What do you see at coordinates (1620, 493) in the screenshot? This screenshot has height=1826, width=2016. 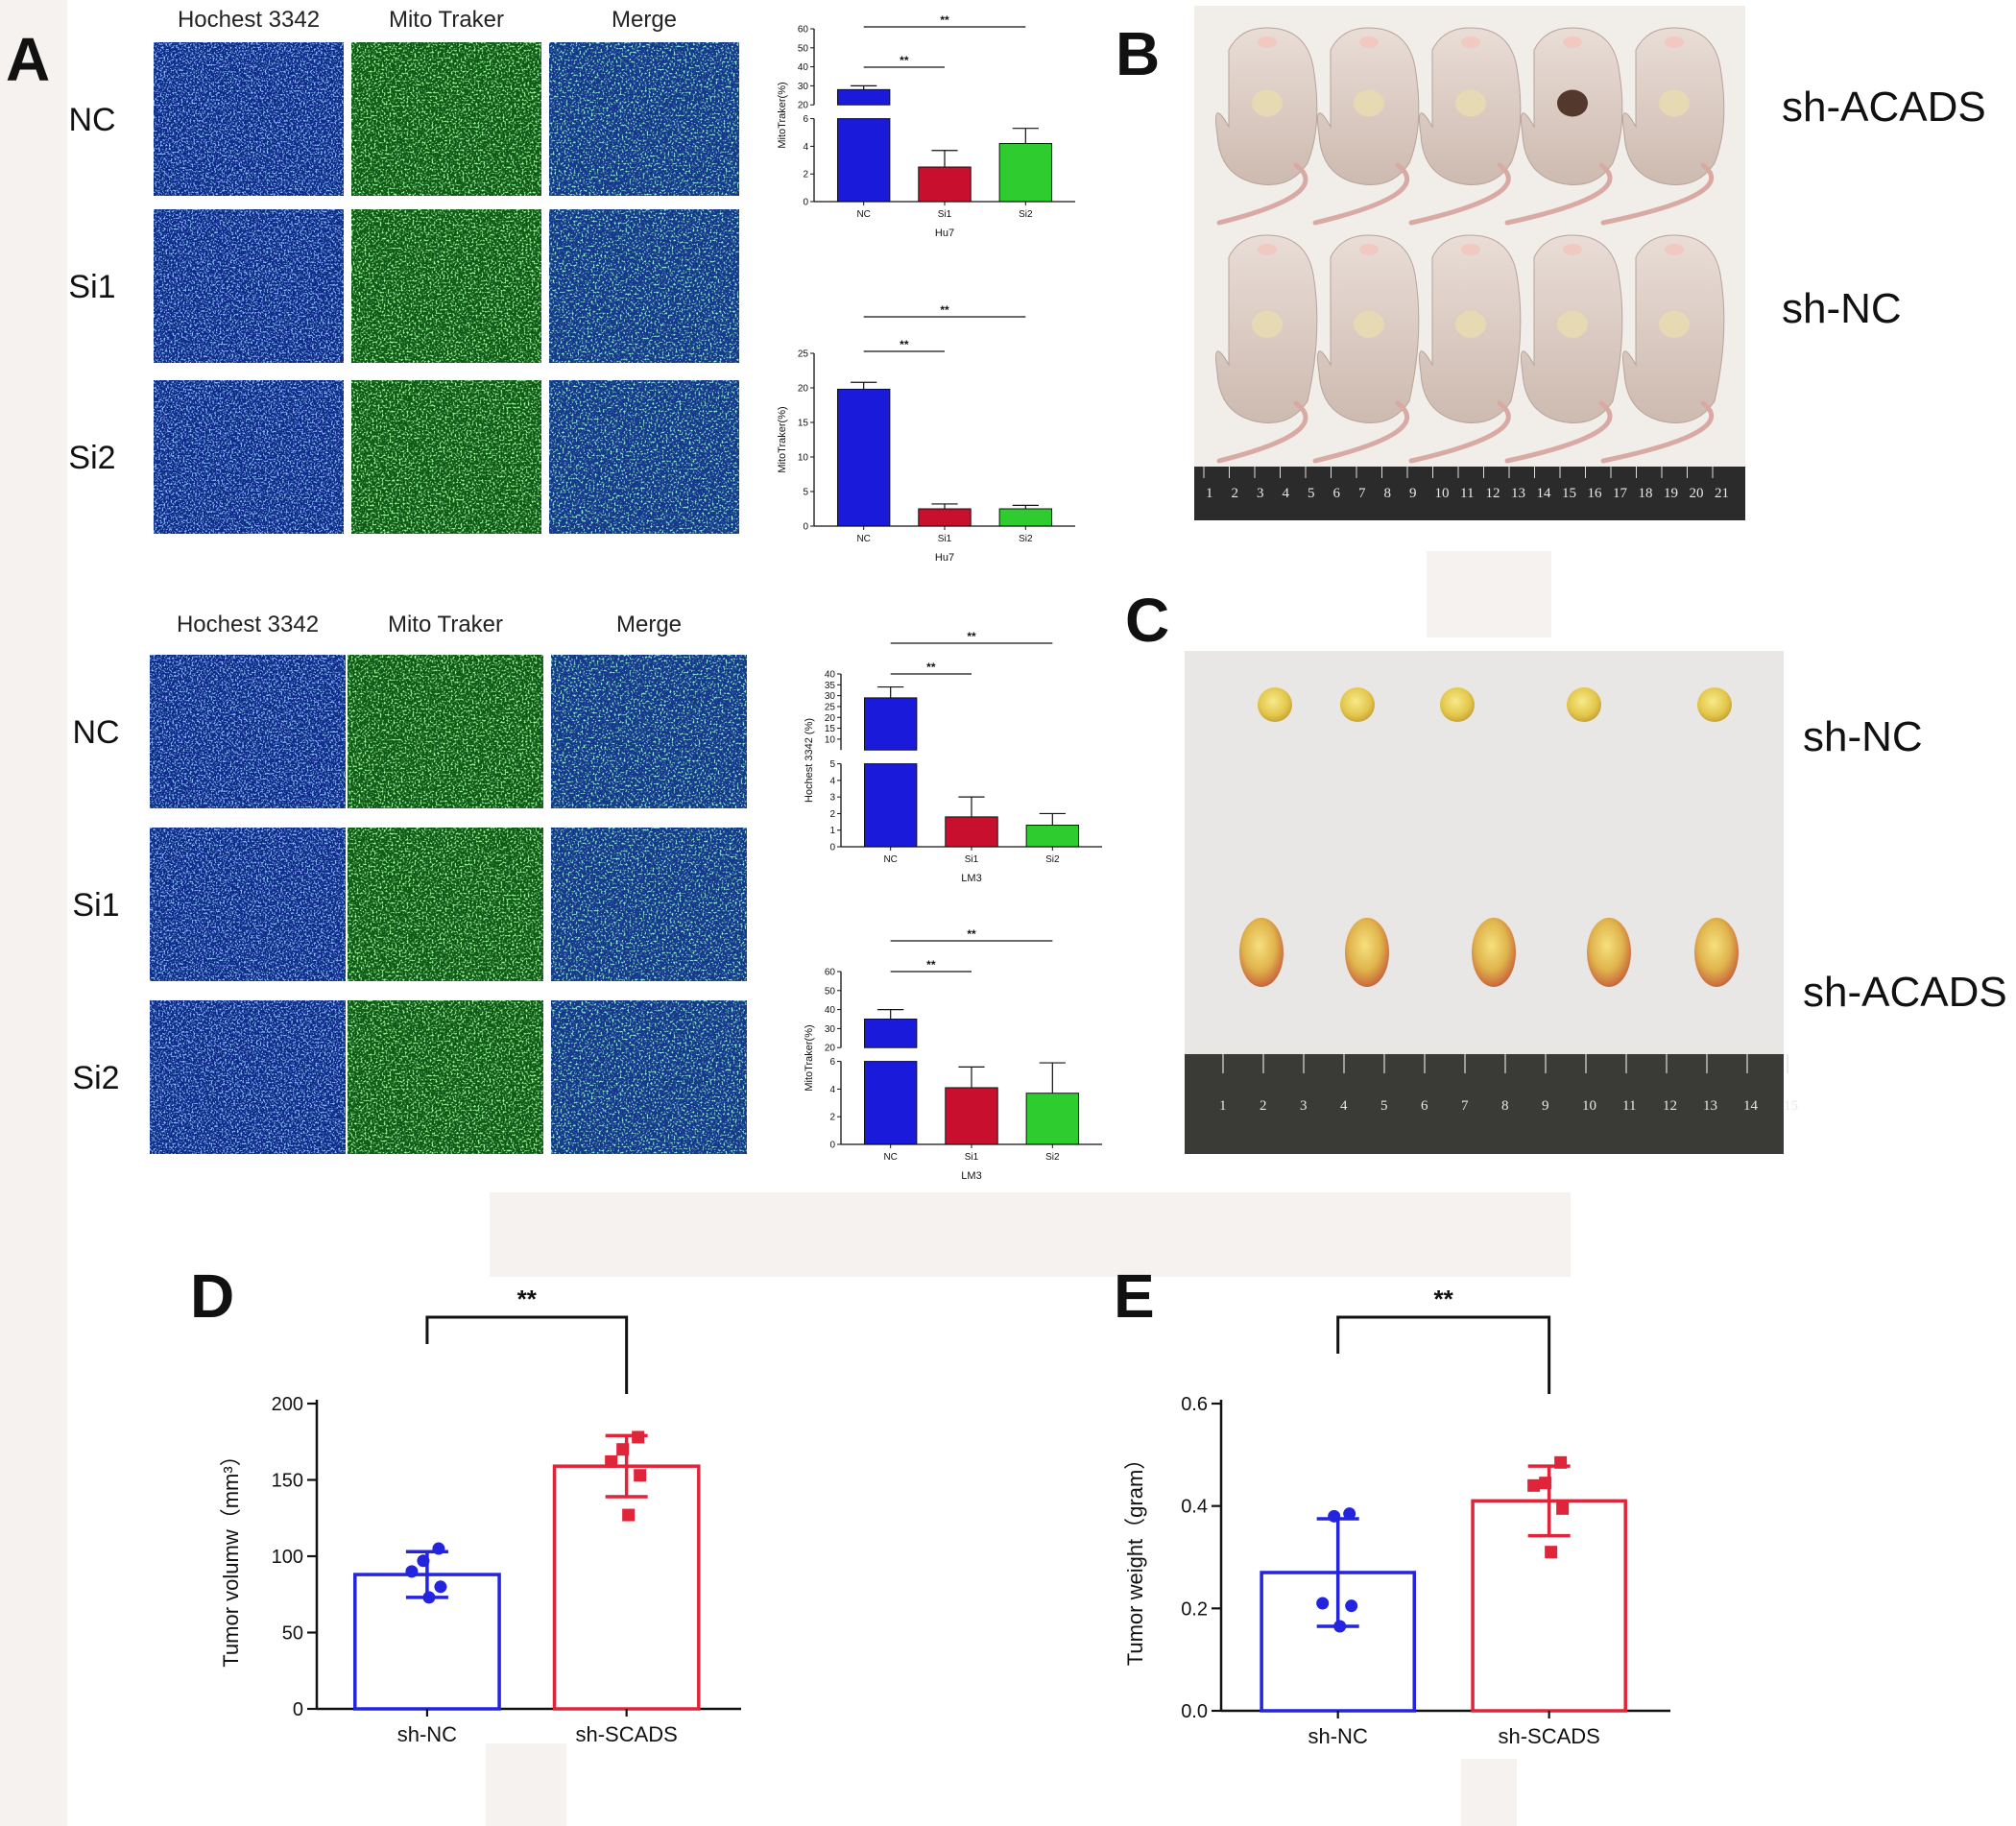 I see `ruler-mark: 17` at bounding box center [1620, 493].